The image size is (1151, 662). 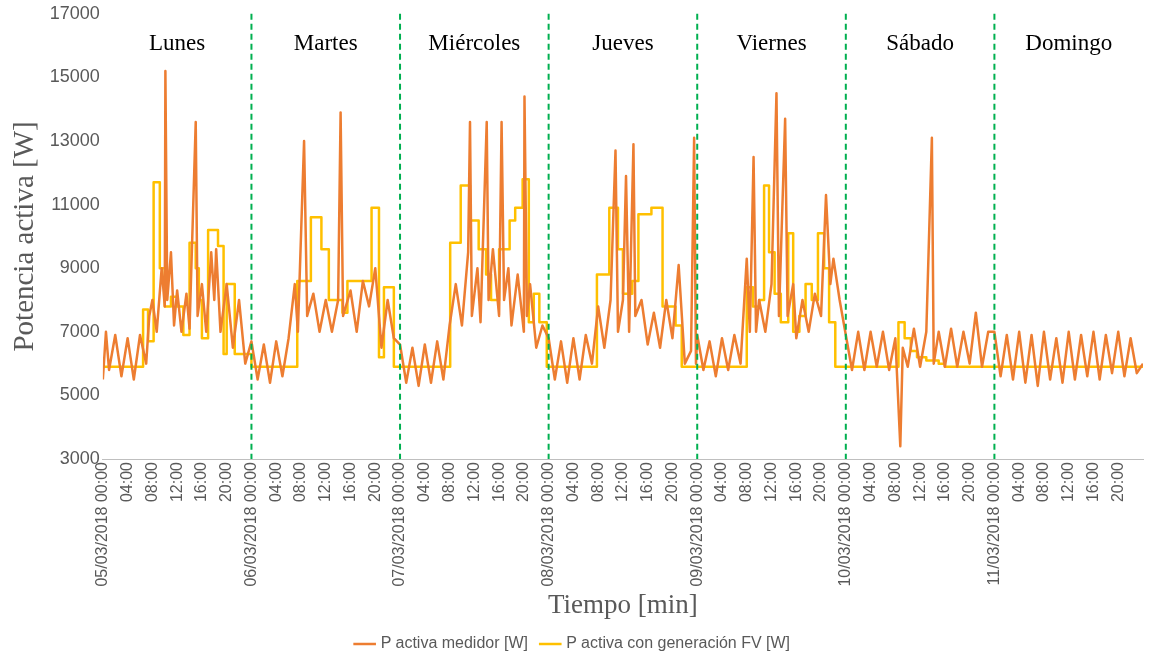 What do you see at coordinates (920, 42) in the screenshot?
I see `annotation: Sábado` at bounding box center [920, 42].